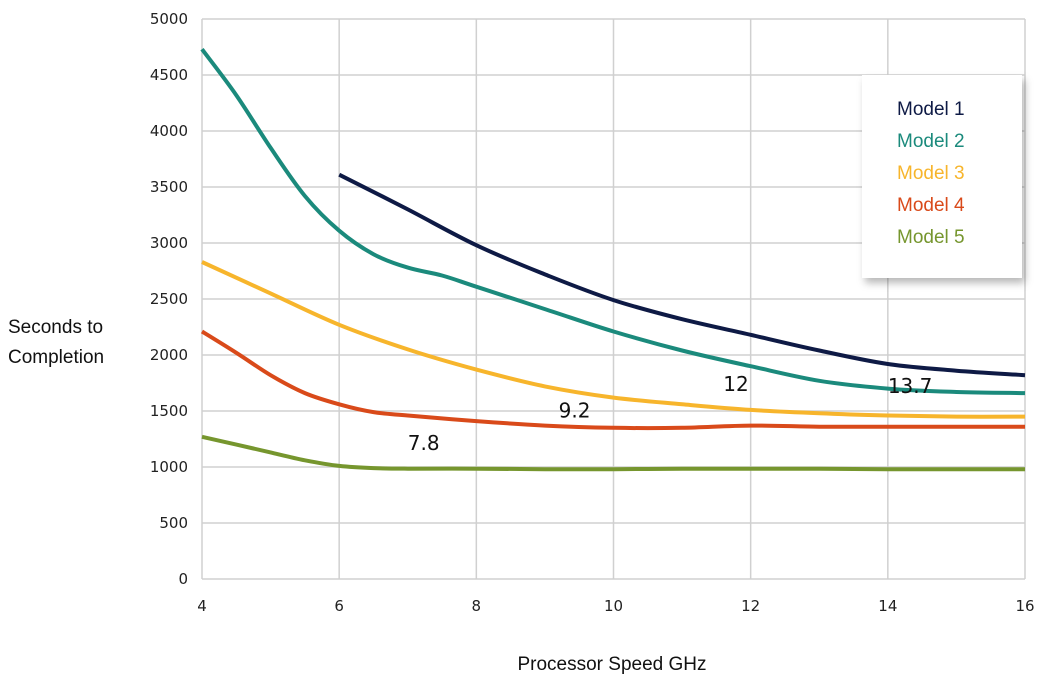 This screenshot has height=678, width=1037. I want to click on x-tick-label: 10, so click(613, 606).